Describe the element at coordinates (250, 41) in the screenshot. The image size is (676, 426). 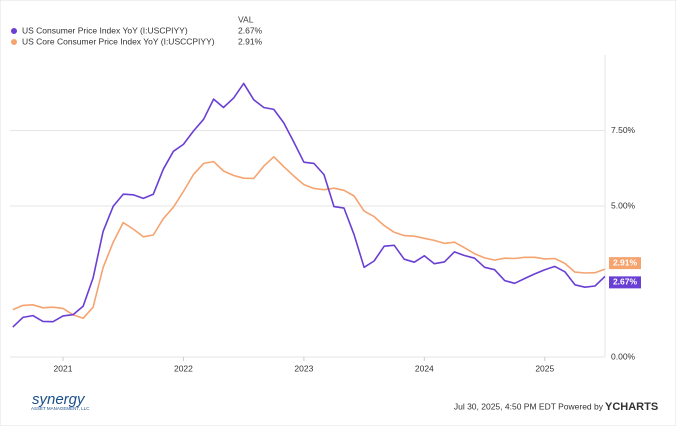
I see `legend-value: 2.91%` at that location.